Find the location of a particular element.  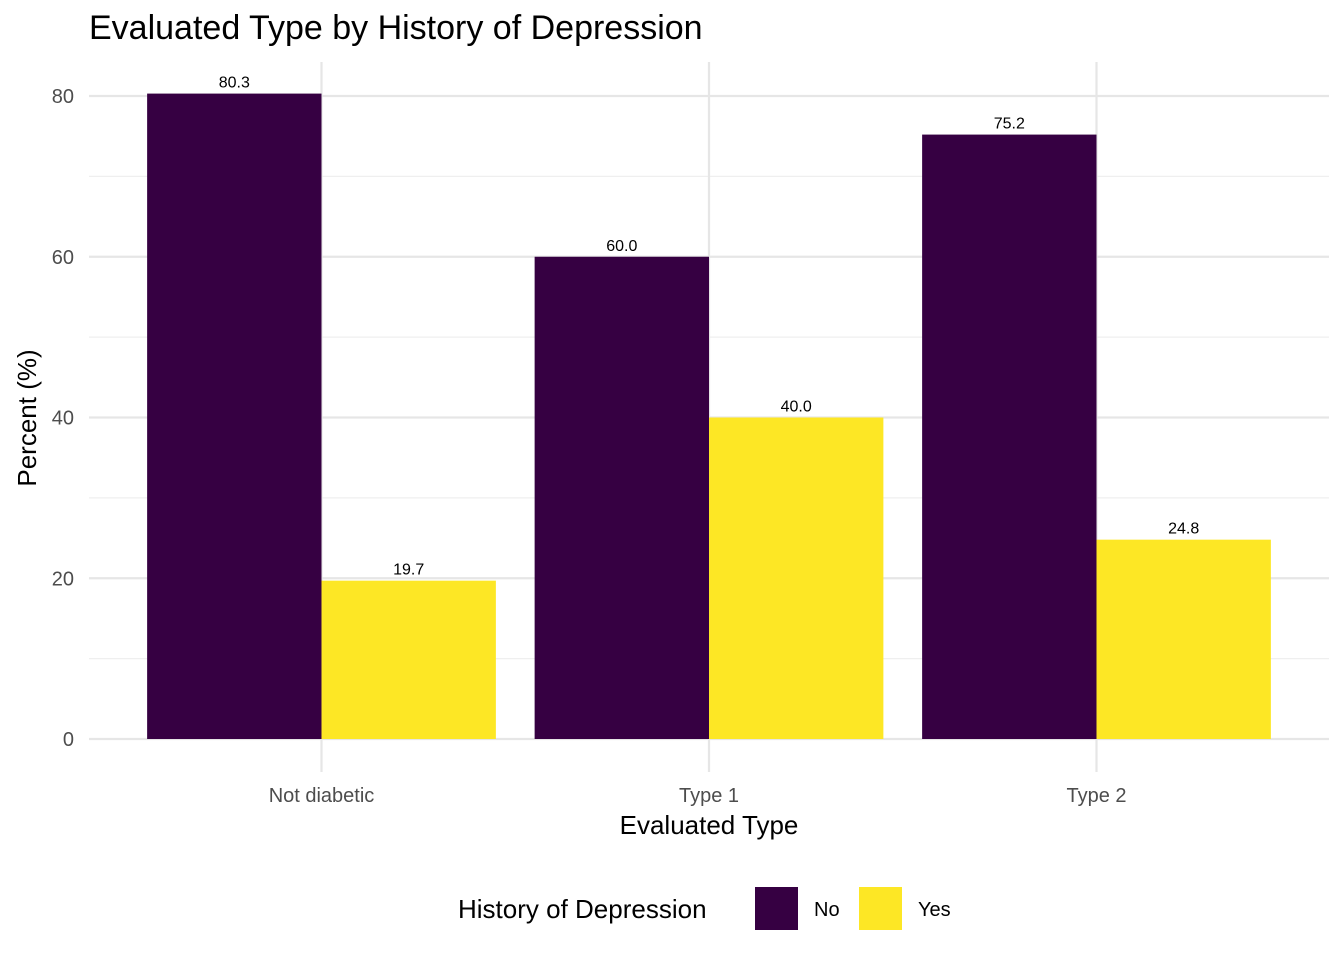

y-tick-label: 60 is located at coordinates (63, 258).